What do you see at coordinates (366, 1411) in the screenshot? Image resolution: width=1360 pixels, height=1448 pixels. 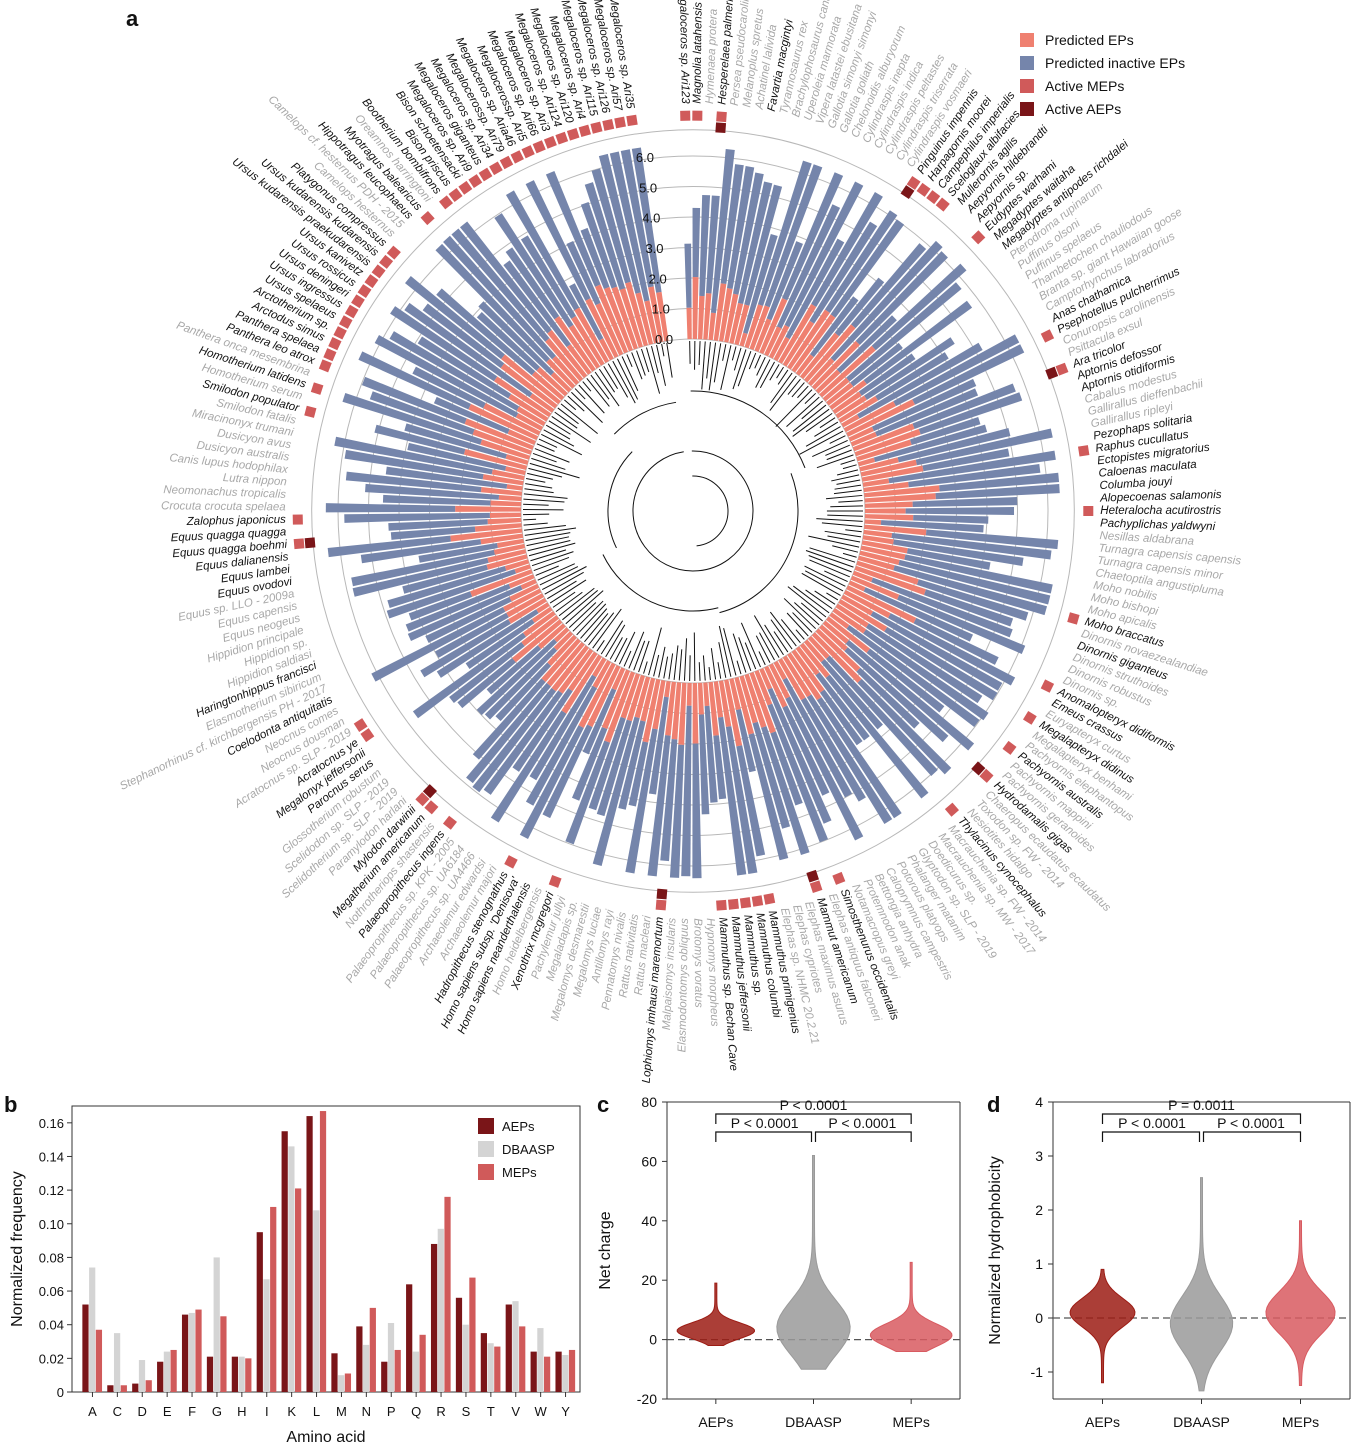 I see `x-tick-label: N` at bounding box center [366, 1411].